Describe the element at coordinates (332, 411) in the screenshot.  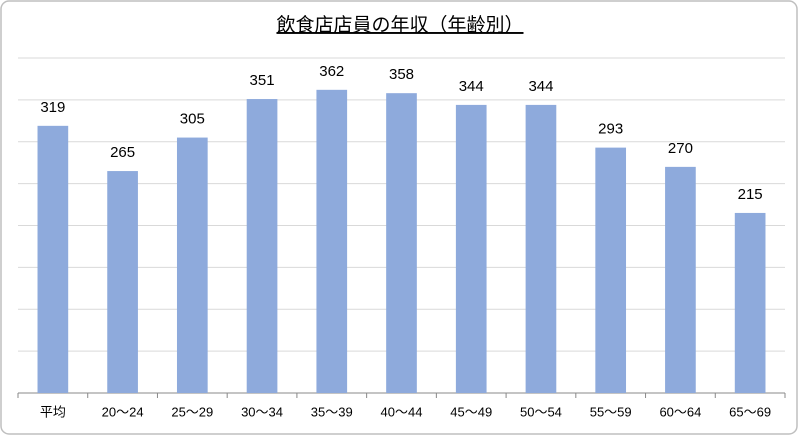
I see `x-tick-label: 35〜39` at that location.